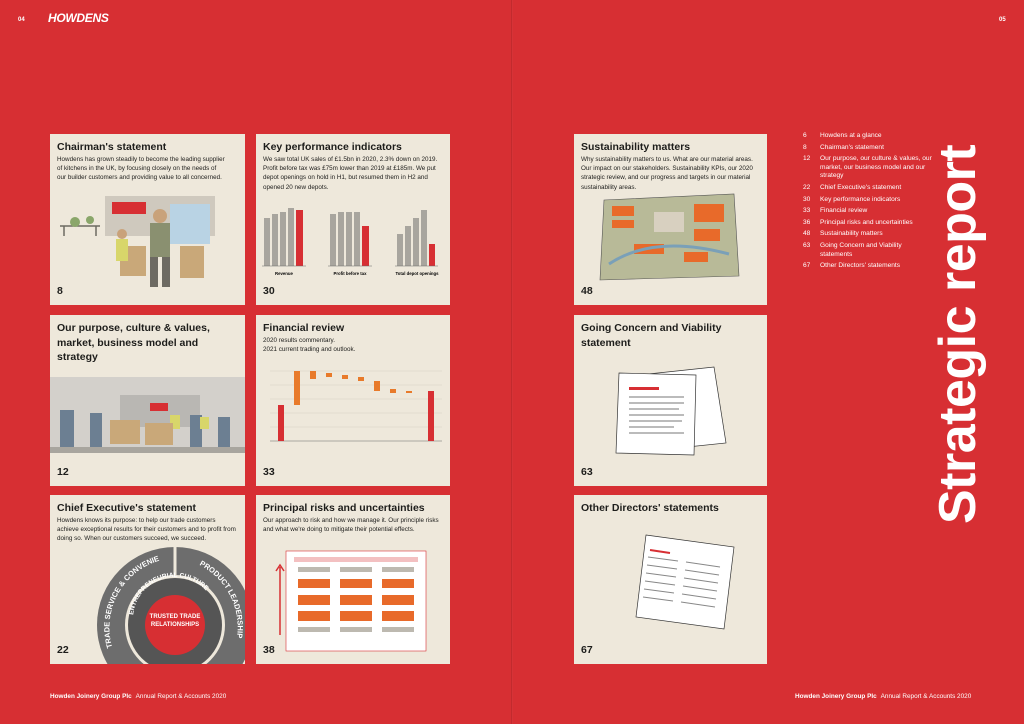  What do you see at coordinates (284, 273) in the screenshot?
I see `chart-label: Revenue` at bounding box center [284, 273].